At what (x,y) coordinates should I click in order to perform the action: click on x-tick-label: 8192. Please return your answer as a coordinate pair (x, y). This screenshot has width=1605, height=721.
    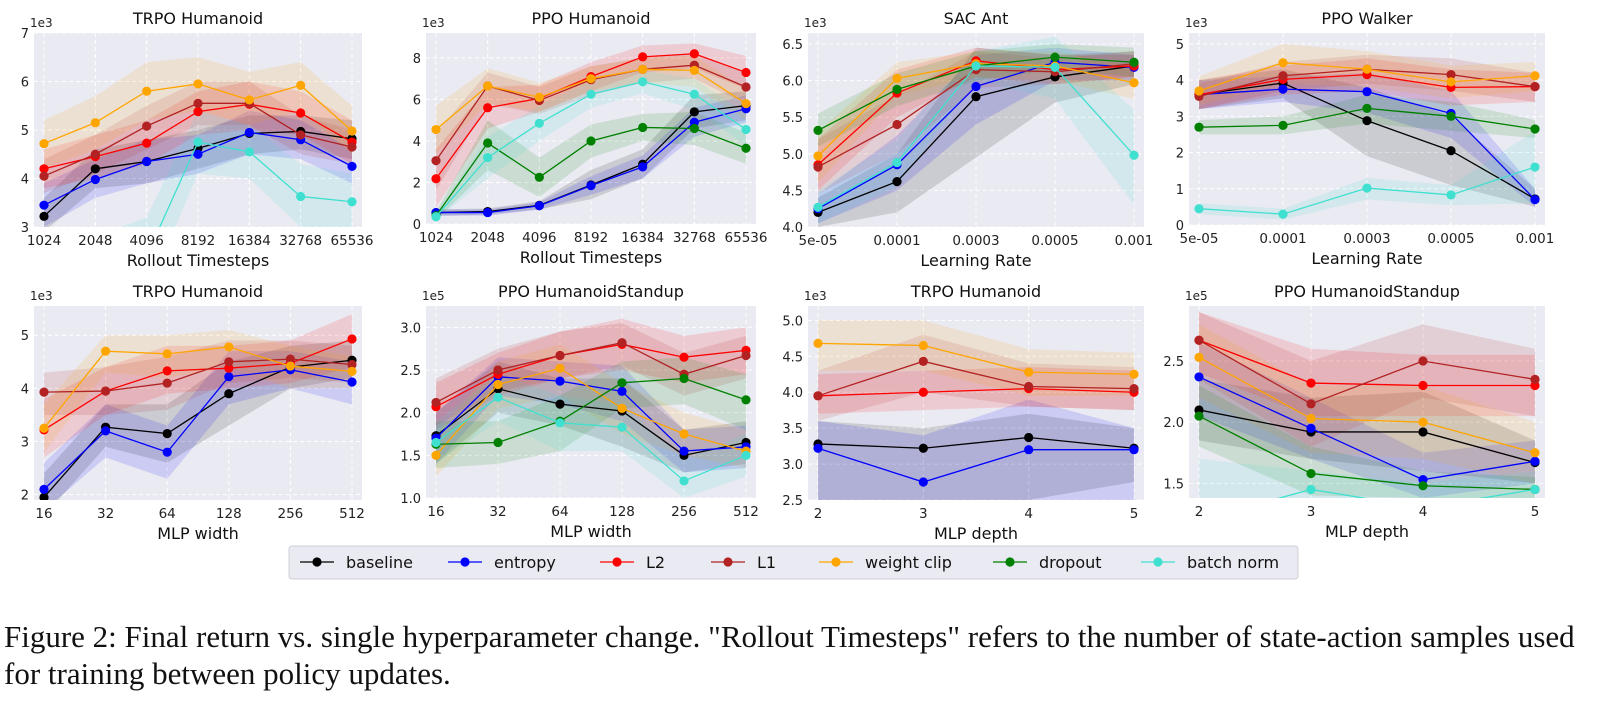
    Looking at the image, I should click on (591, 238).